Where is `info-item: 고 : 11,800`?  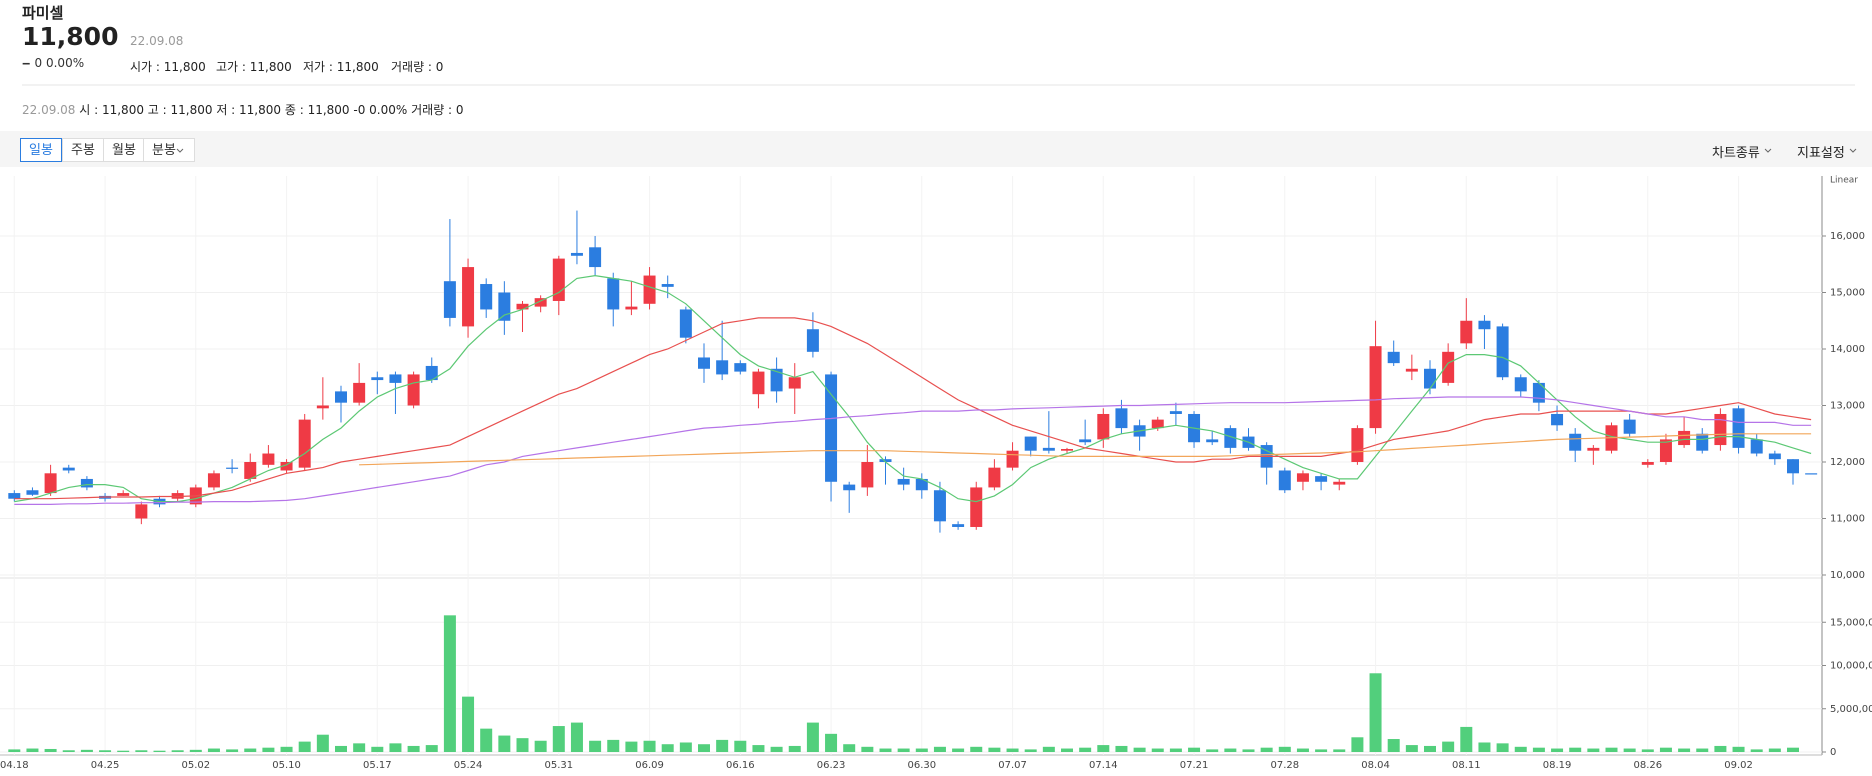 info-item: 고 : 11,800 is located at coordinates (180, 110).